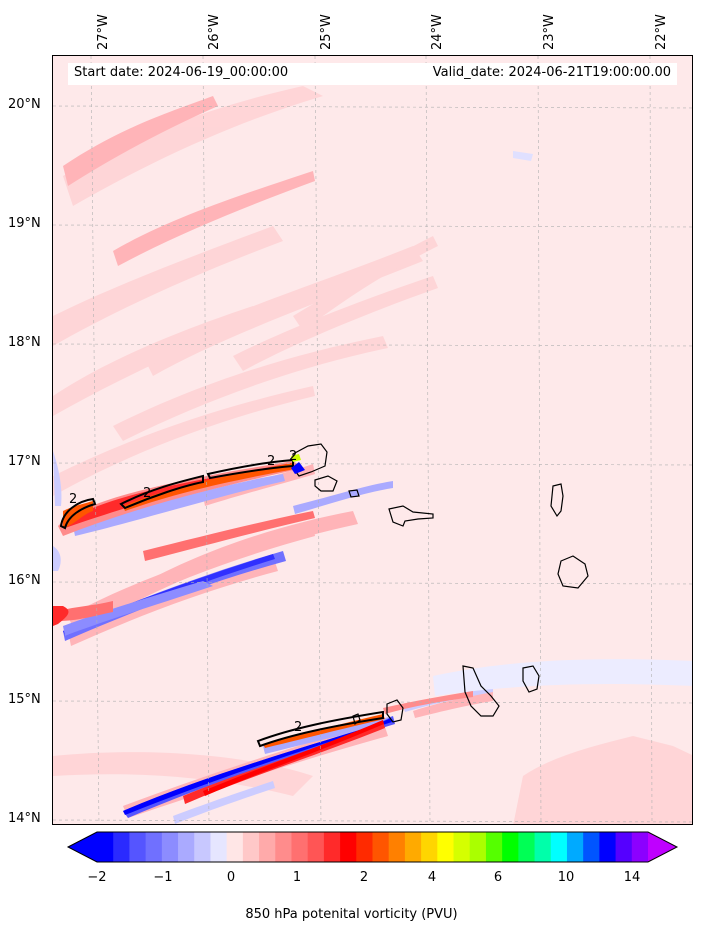  I want to click on lon-label: 27°W, so click(103, 32).